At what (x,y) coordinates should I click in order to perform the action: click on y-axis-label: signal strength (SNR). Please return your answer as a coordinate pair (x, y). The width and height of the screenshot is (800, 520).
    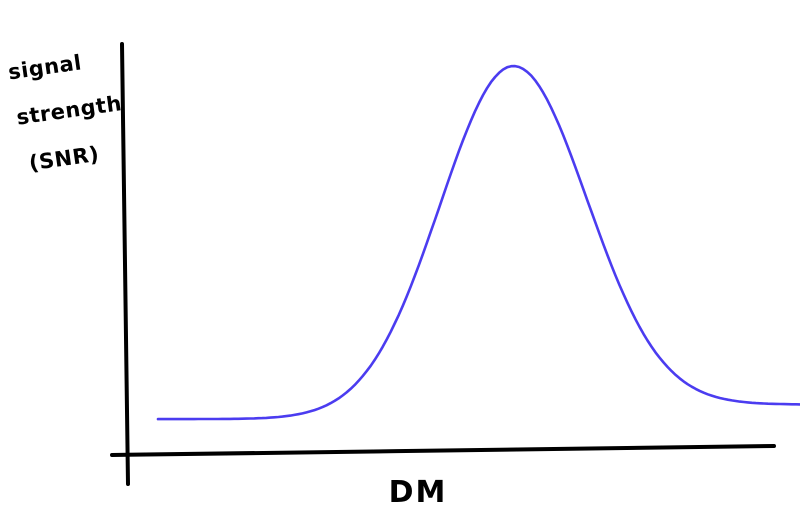
    Looking at the image, I should click on (65, 113).